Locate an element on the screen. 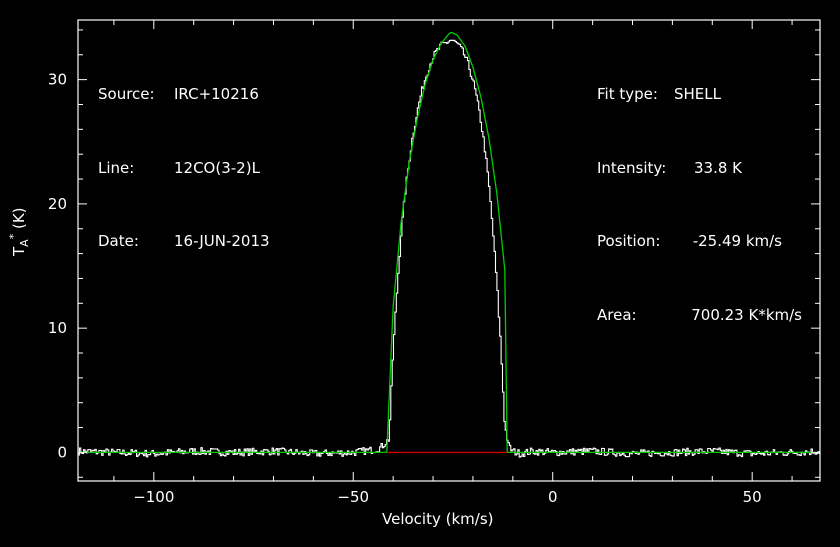 Image resolution: width=840 pixels, height=547 pixels. y-axis-label-main: T is located at coordinates (19, 251).